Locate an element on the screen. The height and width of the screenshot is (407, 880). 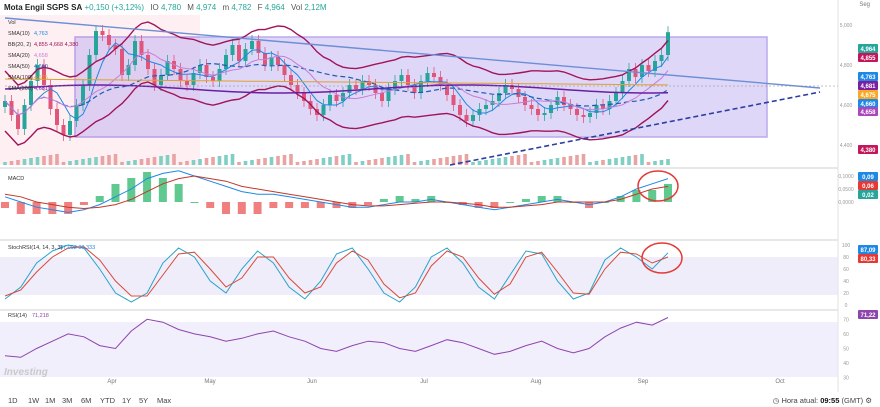
sma10-line is located at coordinates (336, 81).